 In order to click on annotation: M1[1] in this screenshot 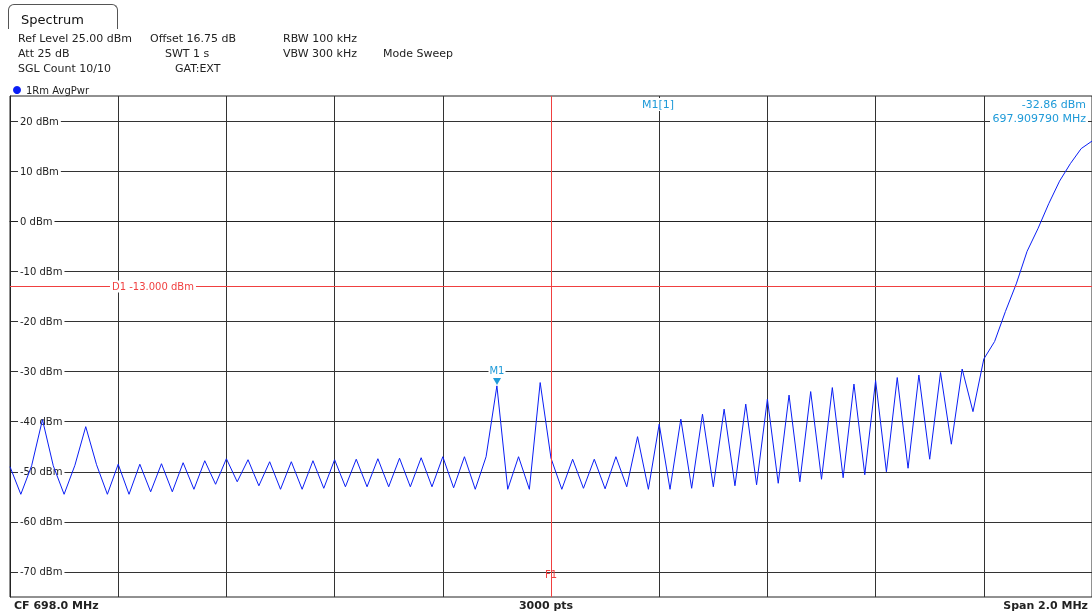, I will do `click(658, 104)`.